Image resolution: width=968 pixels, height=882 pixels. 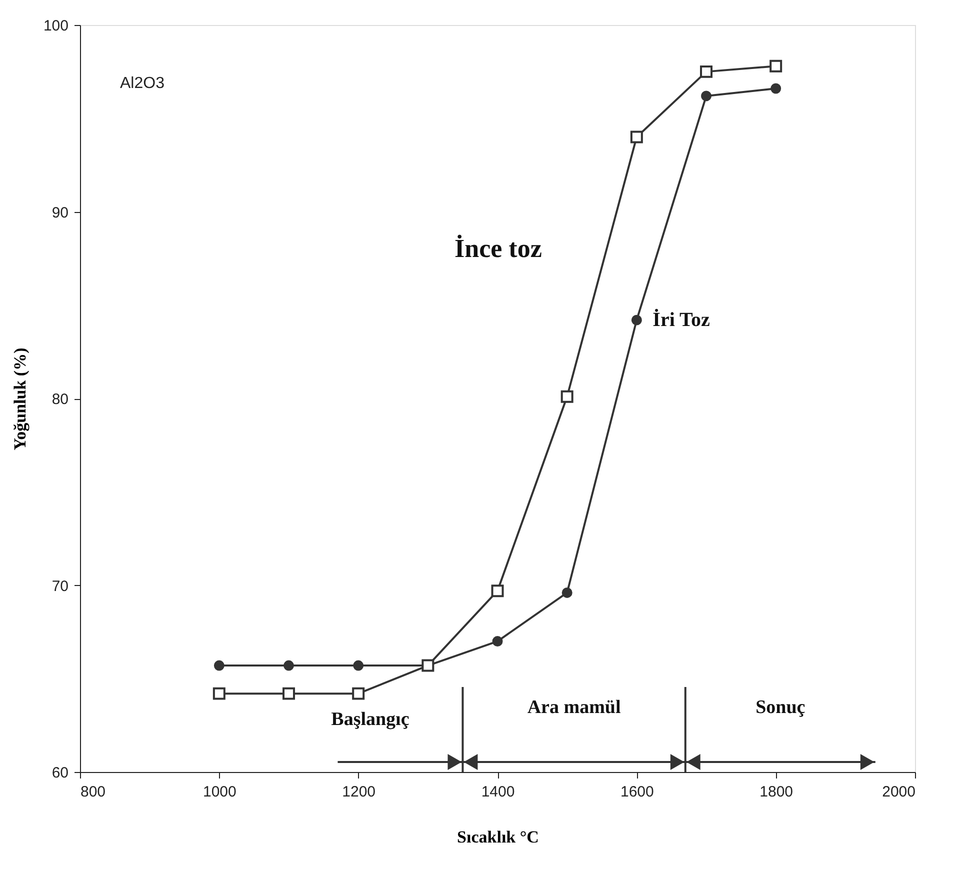 What do you see at coordinates (219, 792) in the screenshot?
I see `x-tick-label: 1000` at bounding box center [219, 792].